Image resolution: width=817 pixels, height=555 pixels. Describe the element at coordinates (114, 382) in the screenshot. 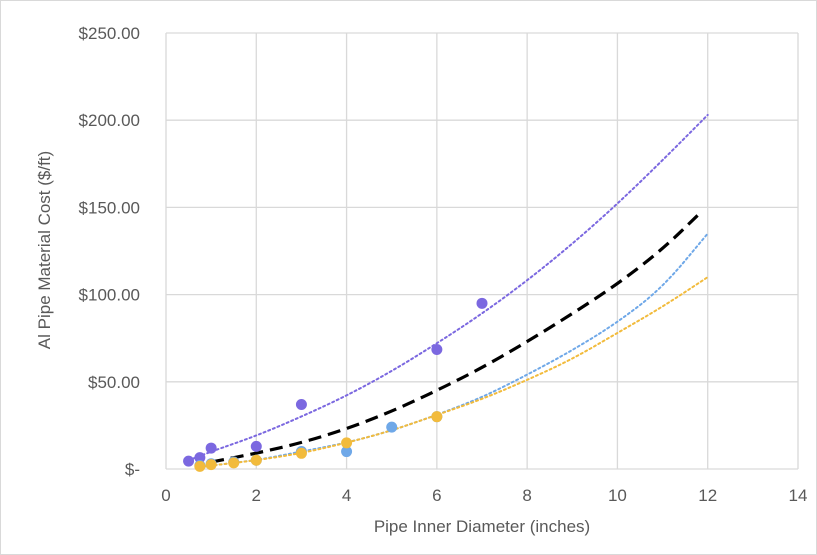

I see `y-tick-label: $50.00` at that location.